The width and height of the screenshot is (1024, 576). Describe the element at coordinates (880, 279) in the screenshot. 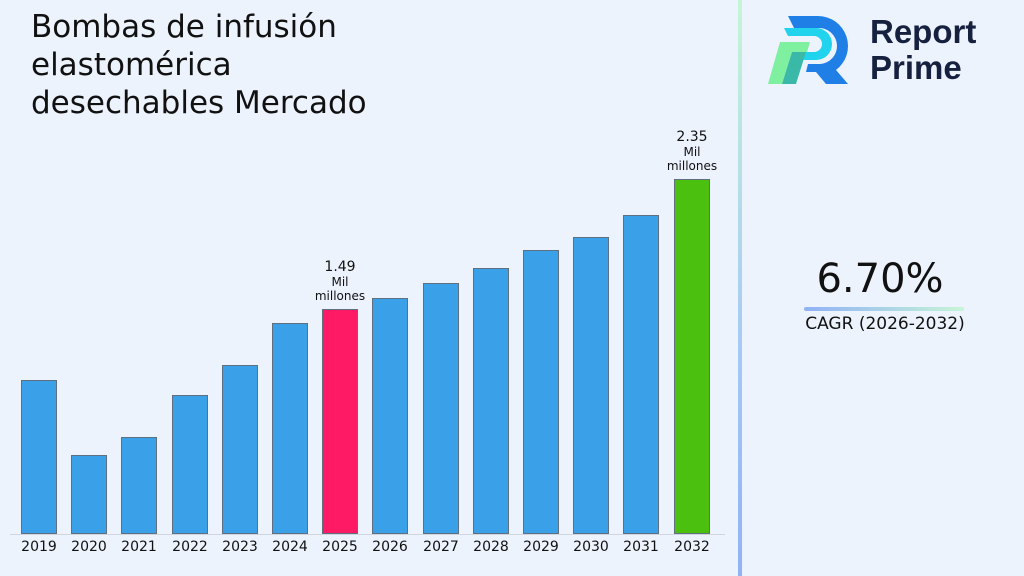

I see `cagr-value: 6.70%` at that location.